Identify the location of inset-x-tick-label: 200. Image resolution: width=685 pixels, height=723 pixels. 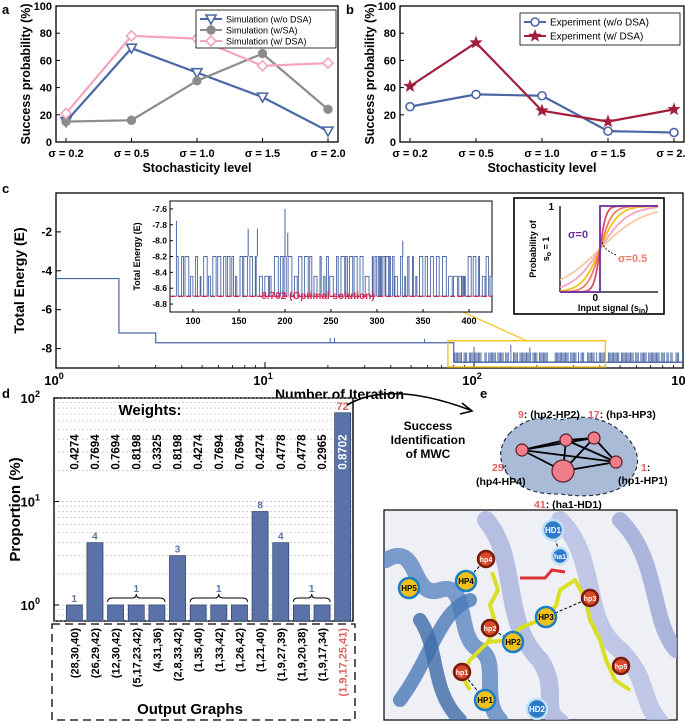
(284, 321).